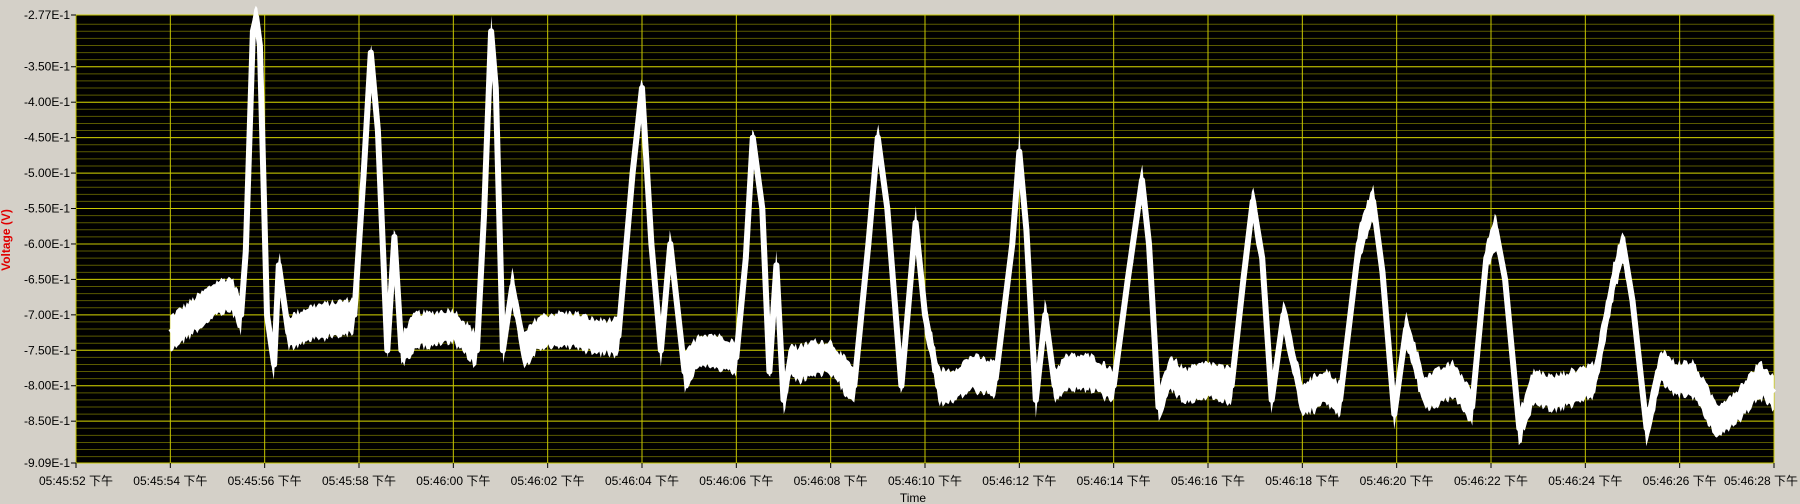 This screenshot has width=1800, height=504. What do you see at coordinates (47, 102) in the screenshot?
I see `y-tick-label: -4.00E-1` at bounding box center [47, 102].